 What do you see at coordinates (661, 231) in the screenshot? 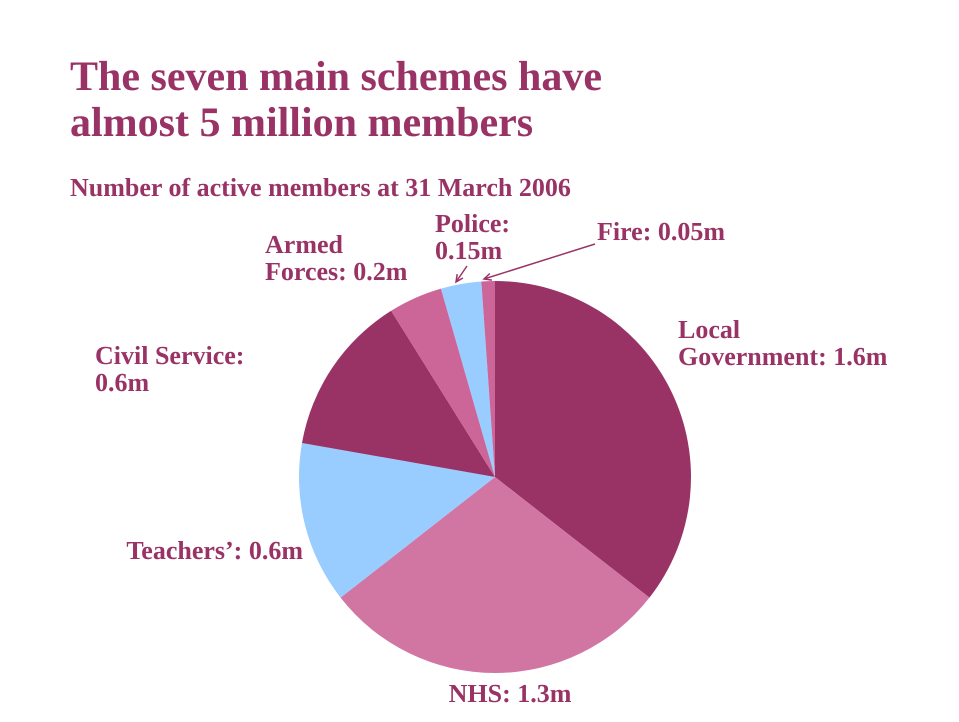
I see `slice-label: Fire: 0.05m` at bounding box center [661, 231].